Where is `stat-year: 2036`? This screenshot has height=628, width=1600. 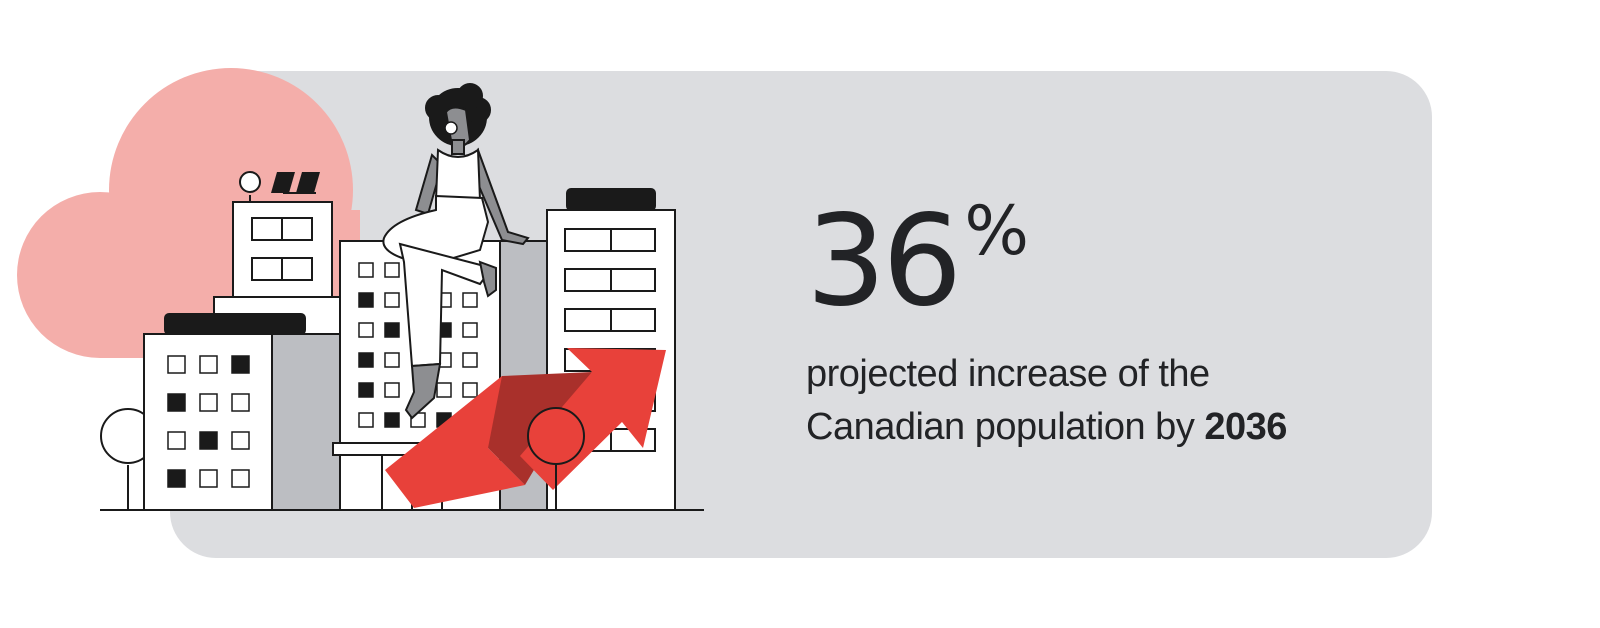 stat-year: 2036 is located at coordinates (1245, 427).